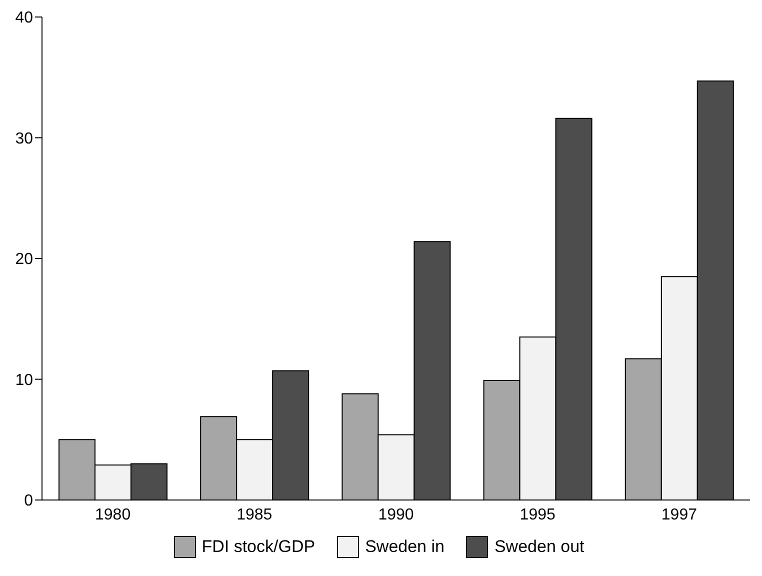 This screenshot has width=762, height=576. What do you see at coordinates (113, 515) in the screenshot?
I see `x-tick-label: 1980` at bounding box center [113, 515].